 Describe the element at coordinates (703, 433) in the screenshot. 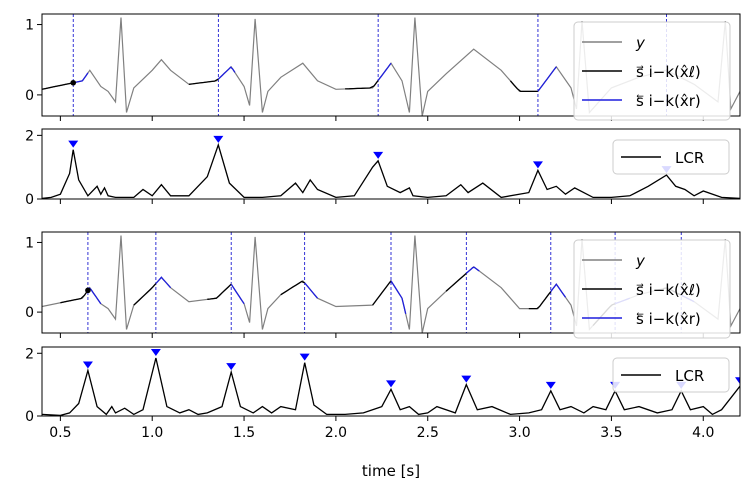

I see `x-tick-label: 4.0` at that location.